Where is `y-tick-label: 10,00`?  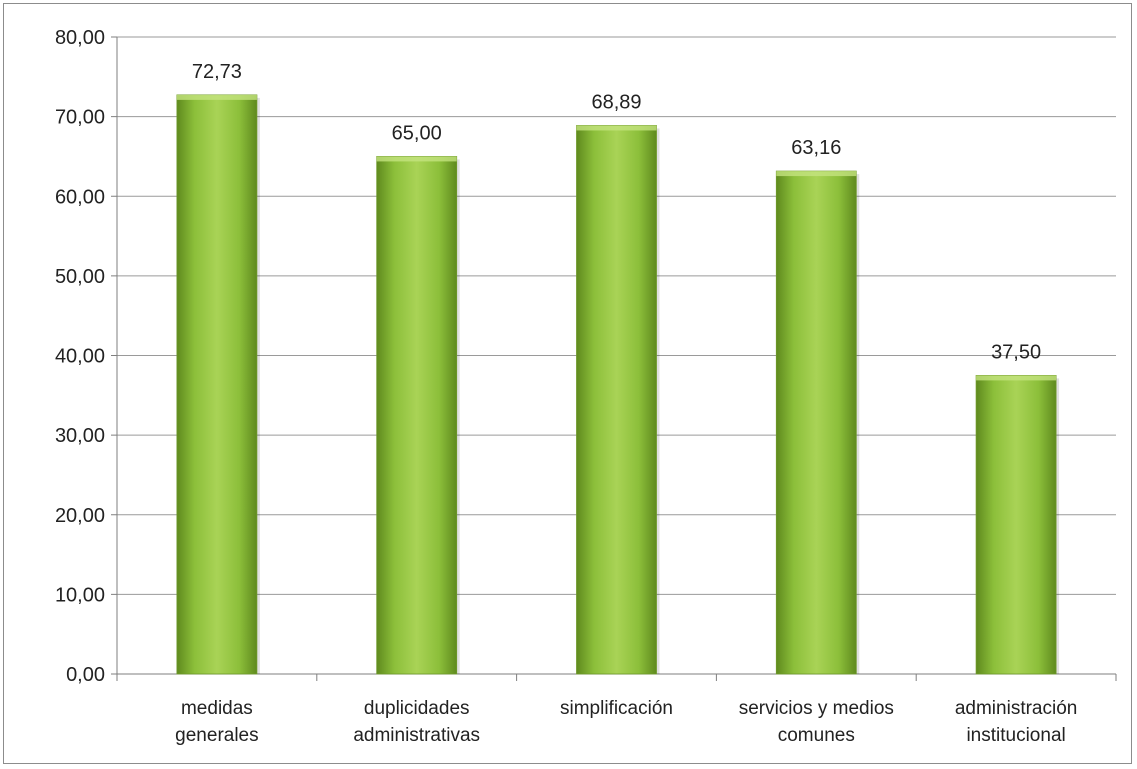
y-tick-label: 10,00 is located at coordinates (80, 595).